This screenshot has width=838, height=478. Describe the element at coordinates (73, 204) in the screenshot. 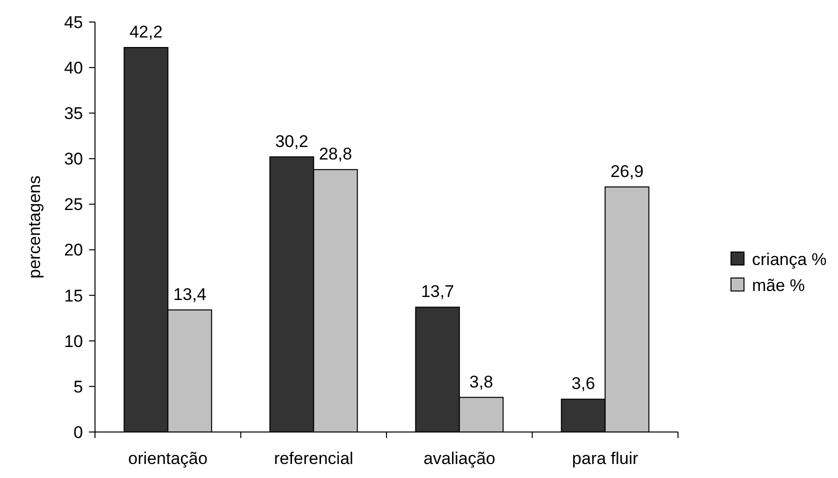

I see `y-tick-label: 25` at that location.